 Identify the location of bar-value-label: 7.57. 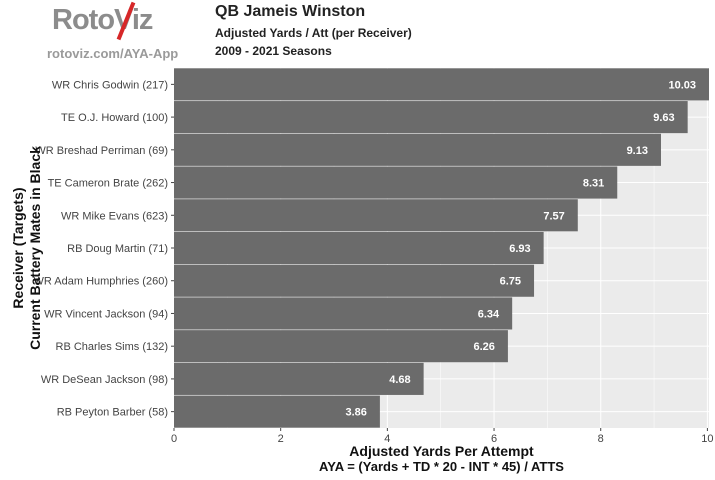
(553, 216).